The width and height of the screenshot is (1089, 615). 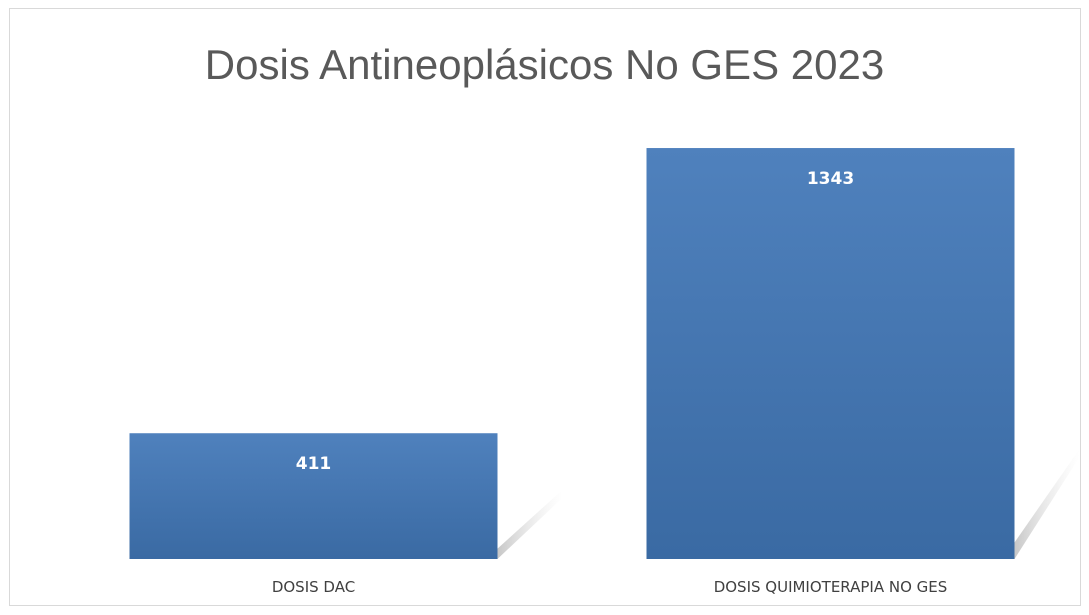 I want to click on category-label-1: DOSIS QUIMIOTERAPIA NO GES, so click(x=831, y=587).